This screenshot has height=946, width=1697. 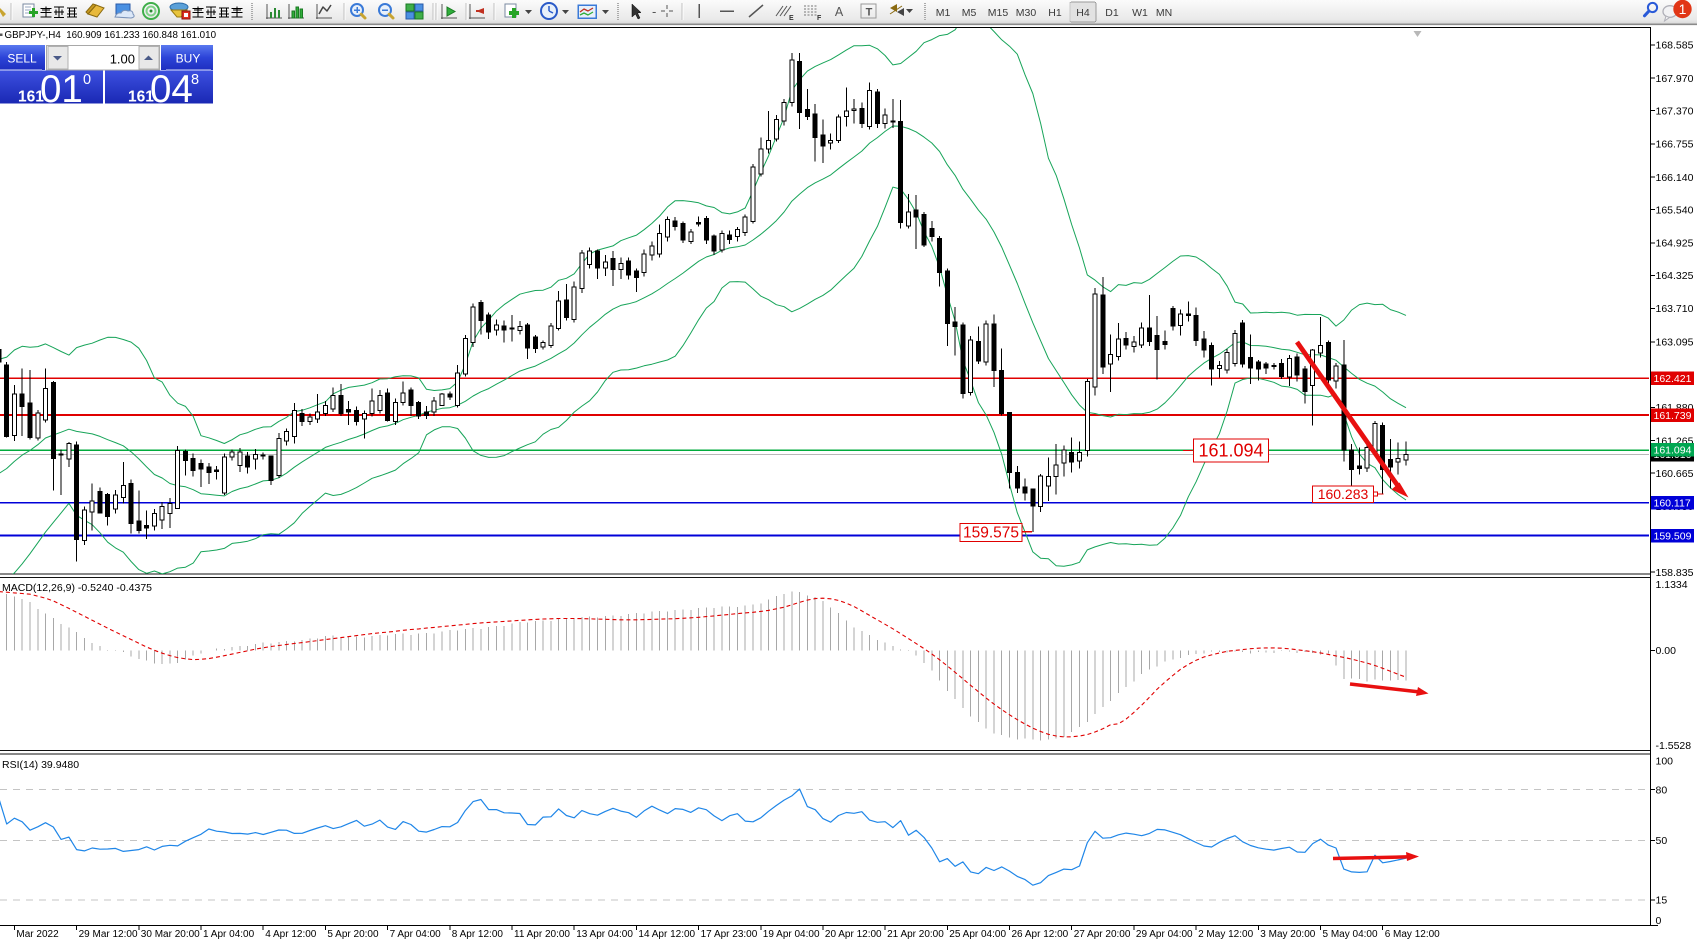 What do you see at coordinates (171, 89) in the screenshot?
I see `svg-text: 04` at bounding box center [171, 89].